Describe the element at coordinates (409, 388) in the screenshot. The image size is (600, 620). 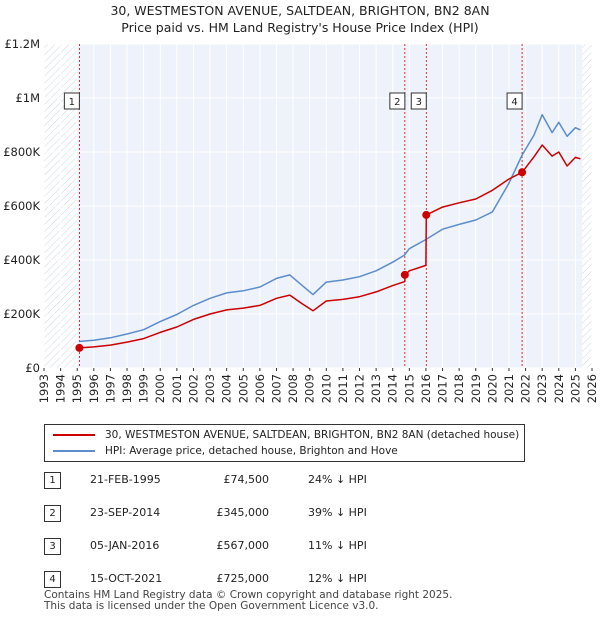
I see `x-tick-label: 2015` at that location.